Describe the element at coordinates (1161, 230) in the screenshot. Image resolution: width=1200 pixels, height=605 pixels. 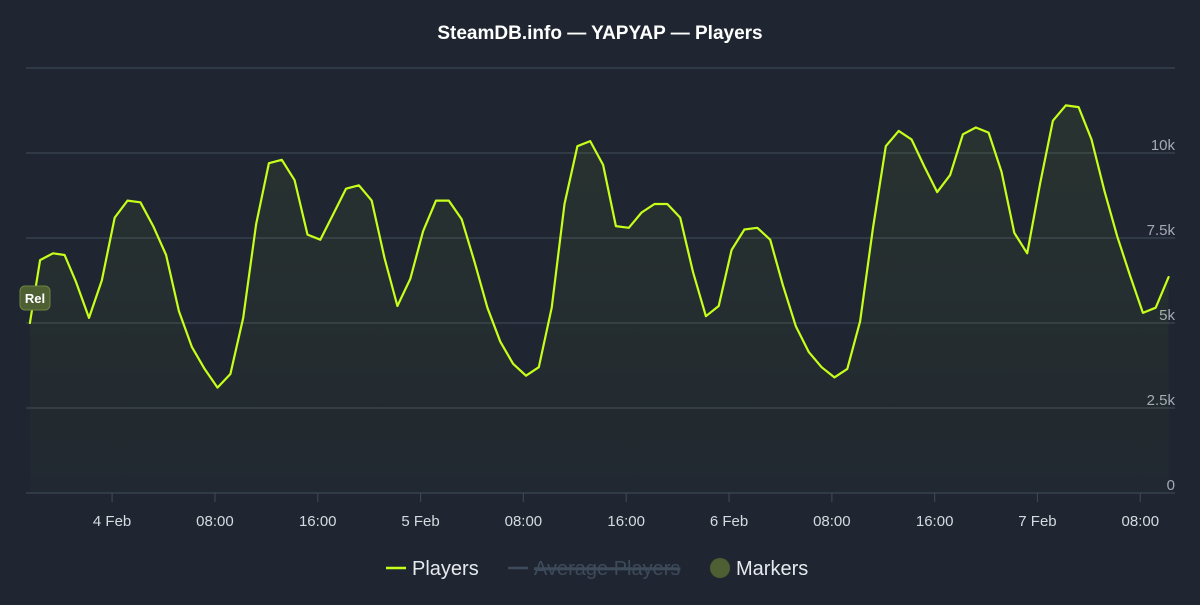
I see `y-tick-label: 7.5k` at that location.